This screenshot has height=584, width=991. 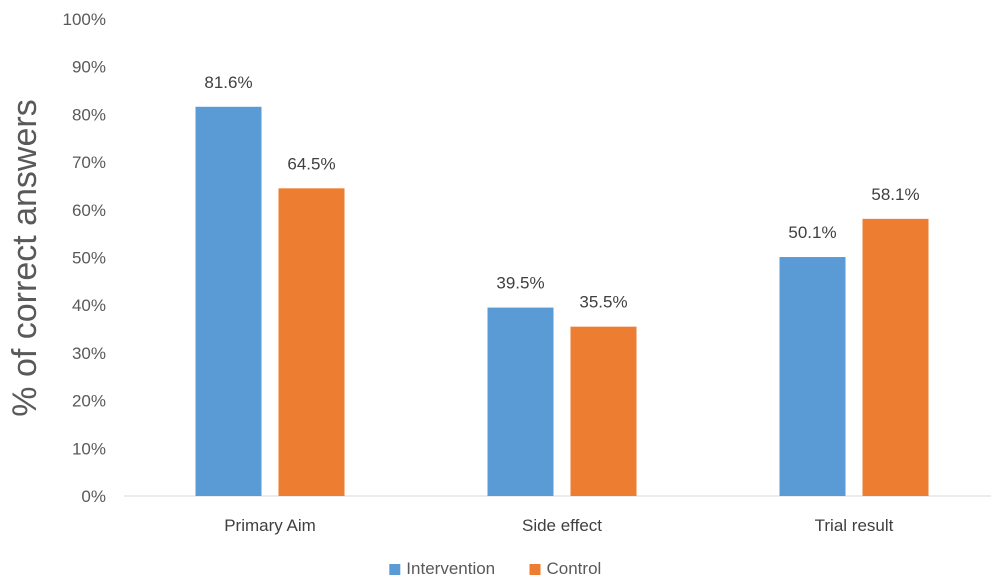 What do you see at coordinates (89, 258) in the screenshot?
I see `y-tick-label: 50%` at bounding box center [89, 258].